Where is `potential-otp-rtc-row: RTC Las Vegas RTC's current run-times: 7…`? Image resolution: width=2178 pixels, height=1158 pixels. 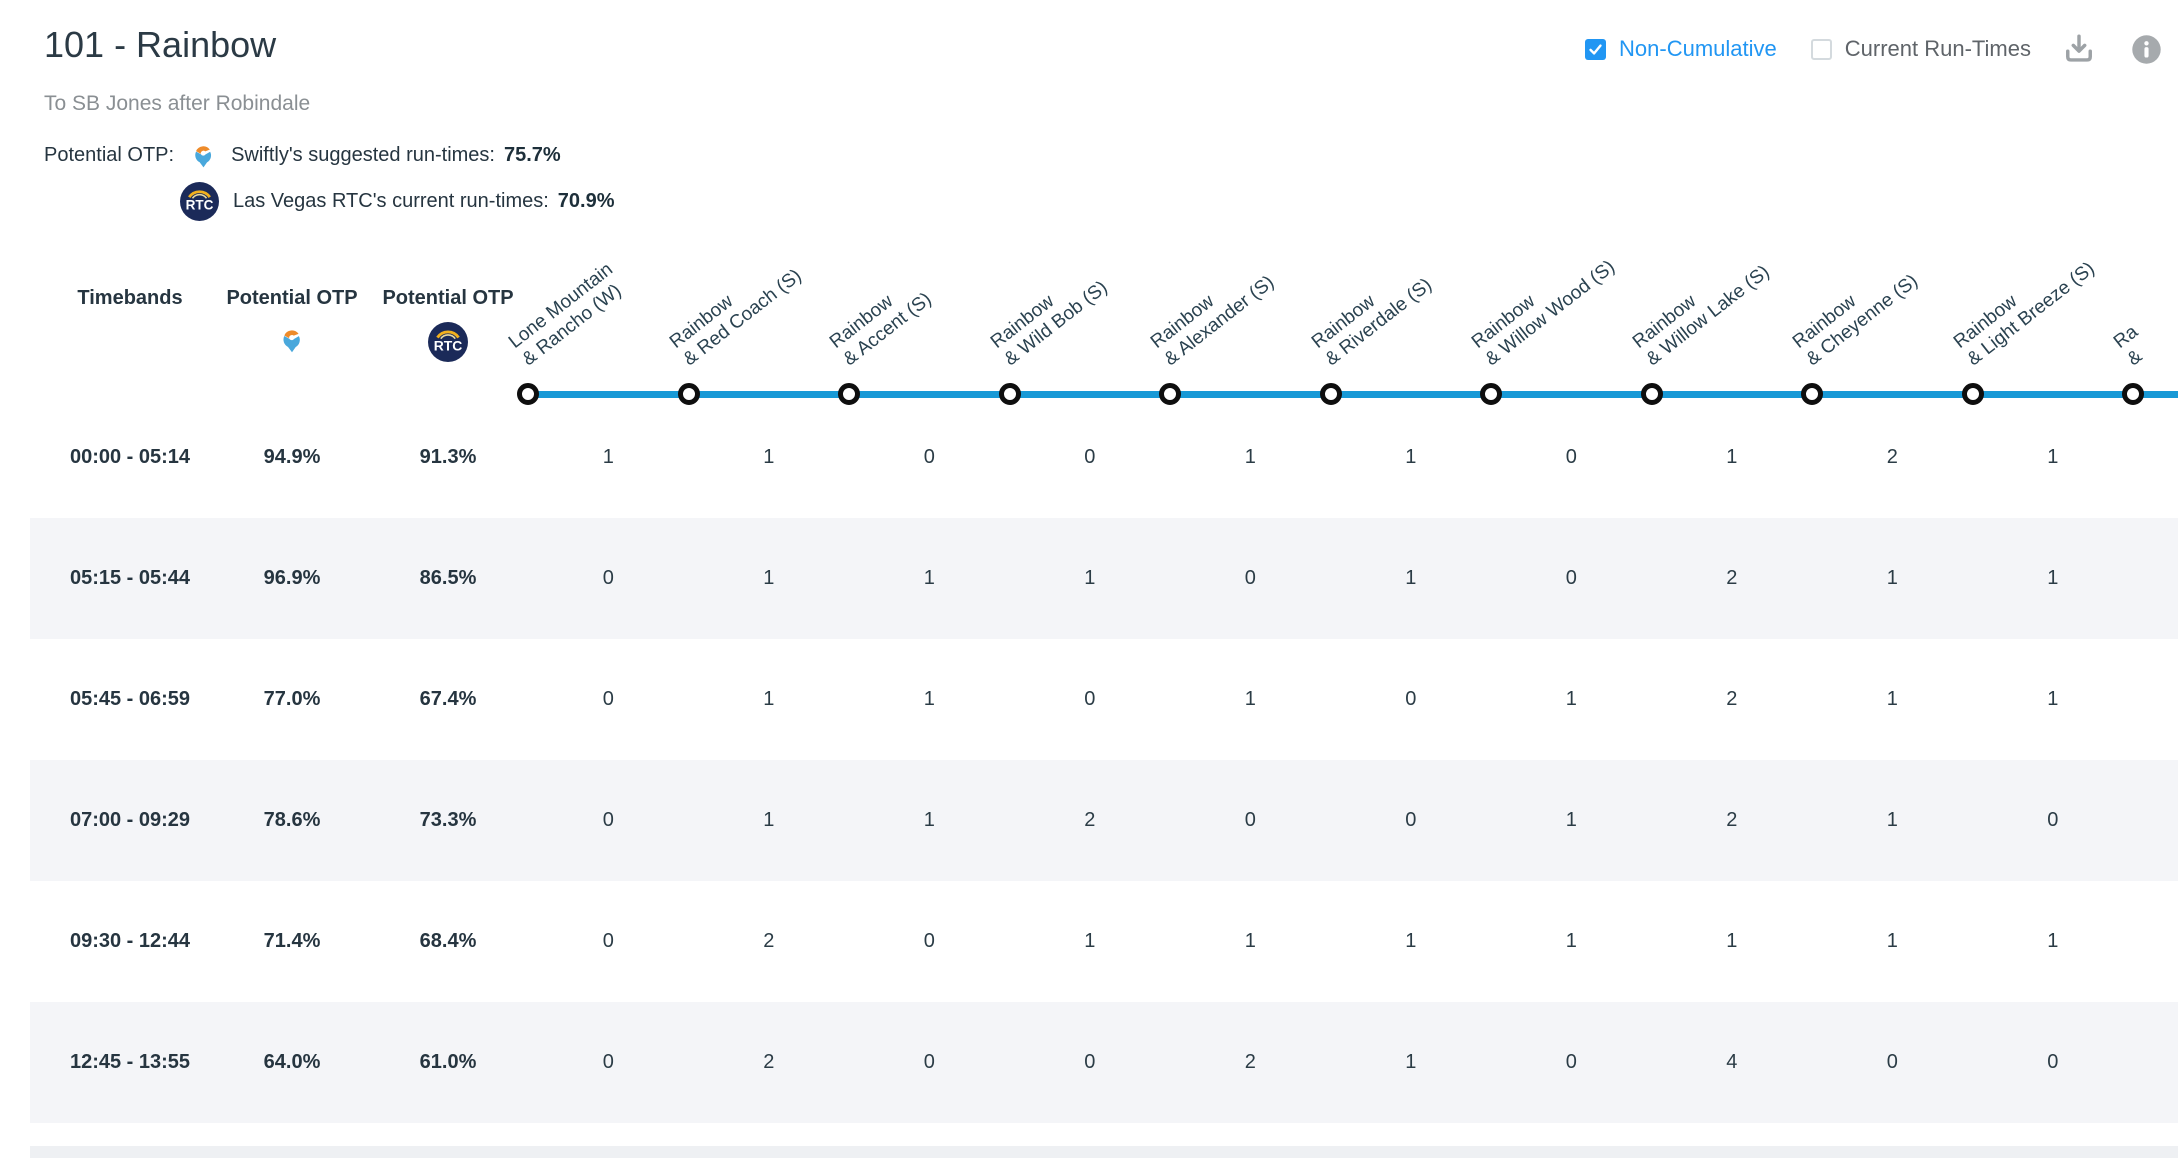 potential-otp-rtc-row: RTC Las Vegas RTC's current run-times: 7… is located at coordinates (397, 201).